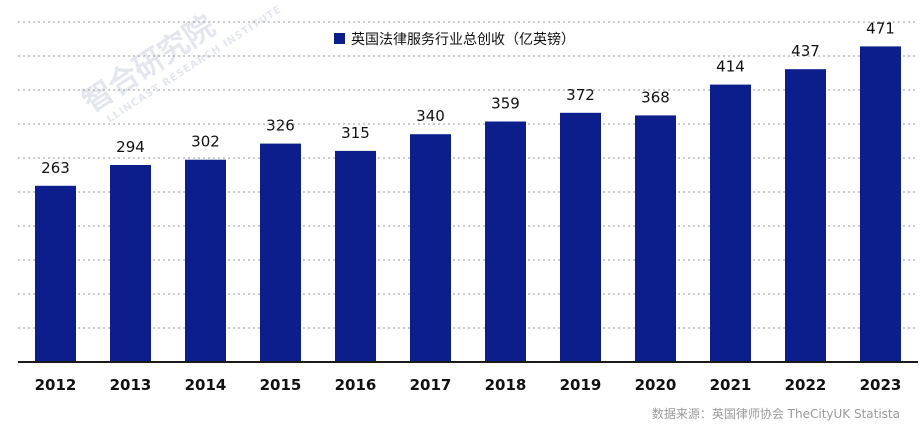  What do you see at coordinates (505, 241) in the screenshot?
I see `bar-2018` at bounding box center [505, 241].